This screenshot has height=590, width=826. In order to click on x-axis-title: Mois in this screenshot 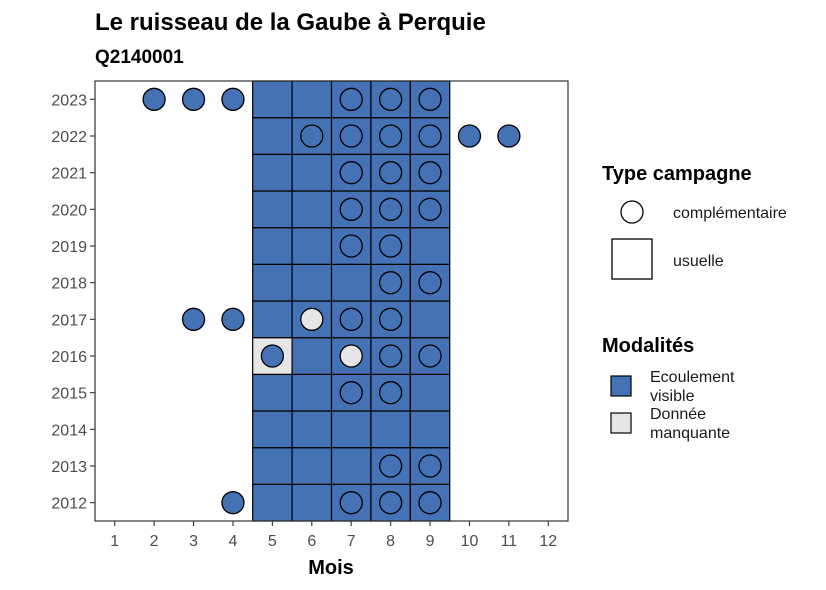, I will do `click(331, 568)`.